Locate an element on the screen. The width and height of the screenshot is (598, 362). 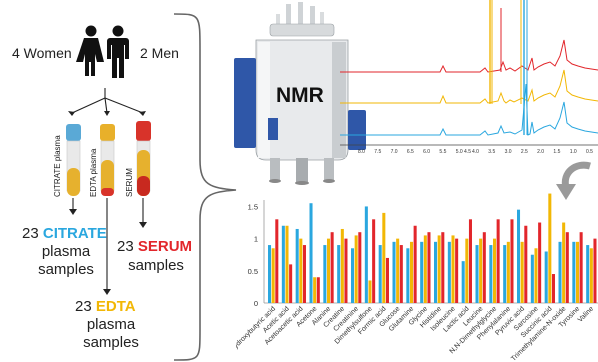
group-serum: 23 SERUM samples is located at coordinates (167, 256).